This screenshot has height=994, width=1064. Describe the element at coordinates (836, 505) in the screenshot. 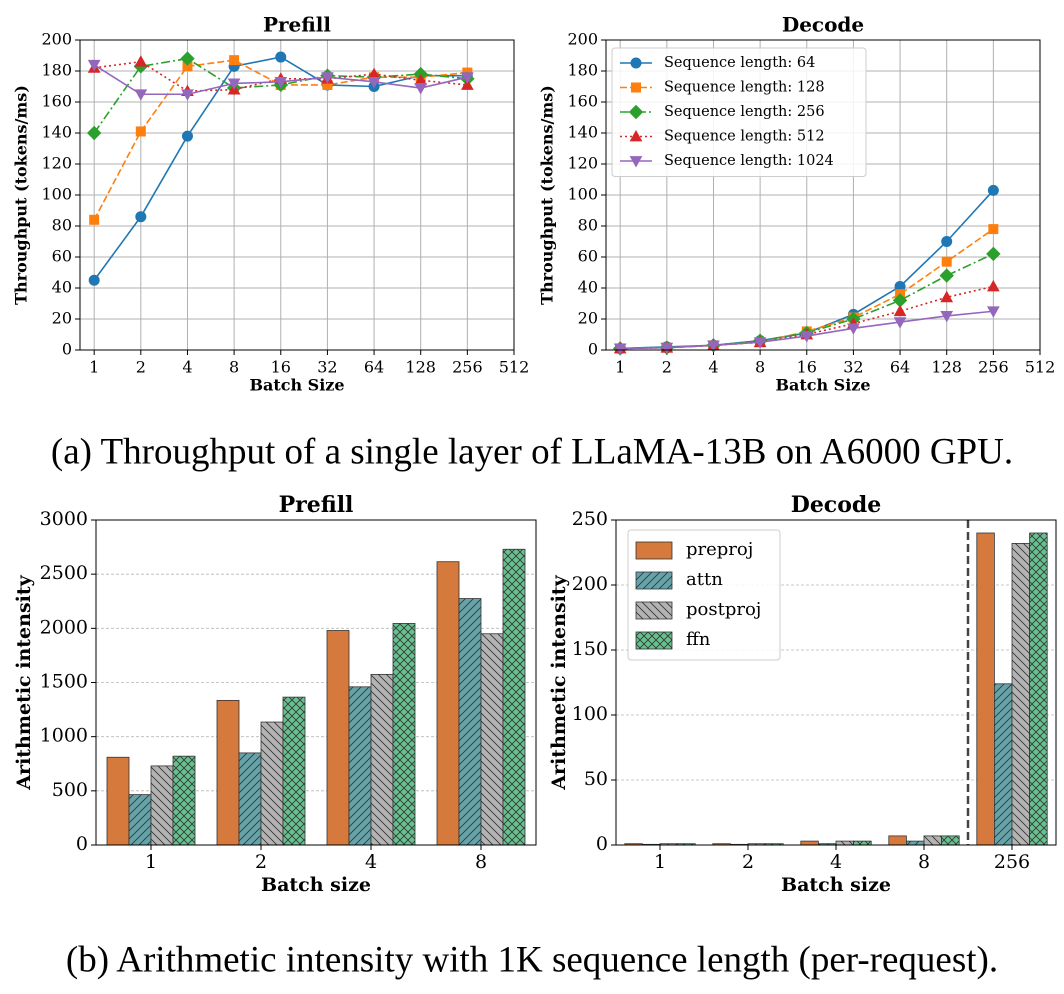

I see `chart-title: Decode` at that location.